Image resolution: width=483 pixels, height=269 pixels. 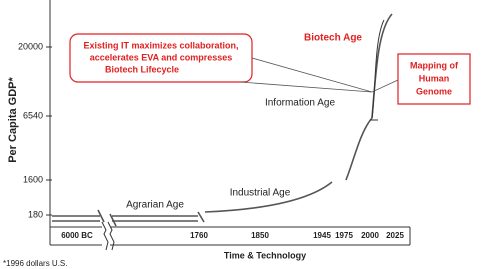 What do you see at coordinates (13, 119) in the screenshot?
I see `y-axis-label: Per Capita GDP*` at bounding box center [13, 119].